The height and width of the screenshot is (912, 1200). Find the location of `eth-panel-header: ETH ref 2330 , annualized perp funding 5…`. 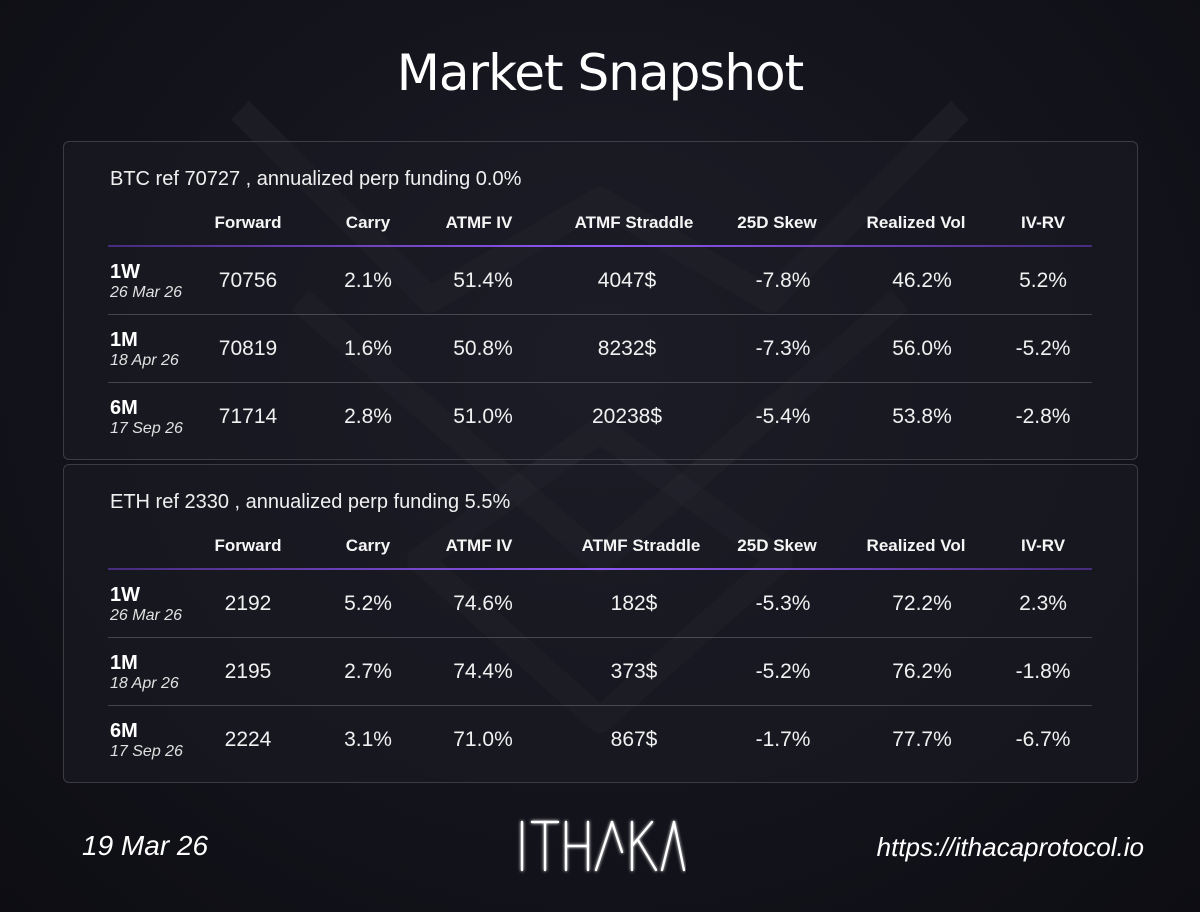

eth-panel-header: ETH ref 2330 , annualized perp funding 5… is located at coordinates (310, 502).